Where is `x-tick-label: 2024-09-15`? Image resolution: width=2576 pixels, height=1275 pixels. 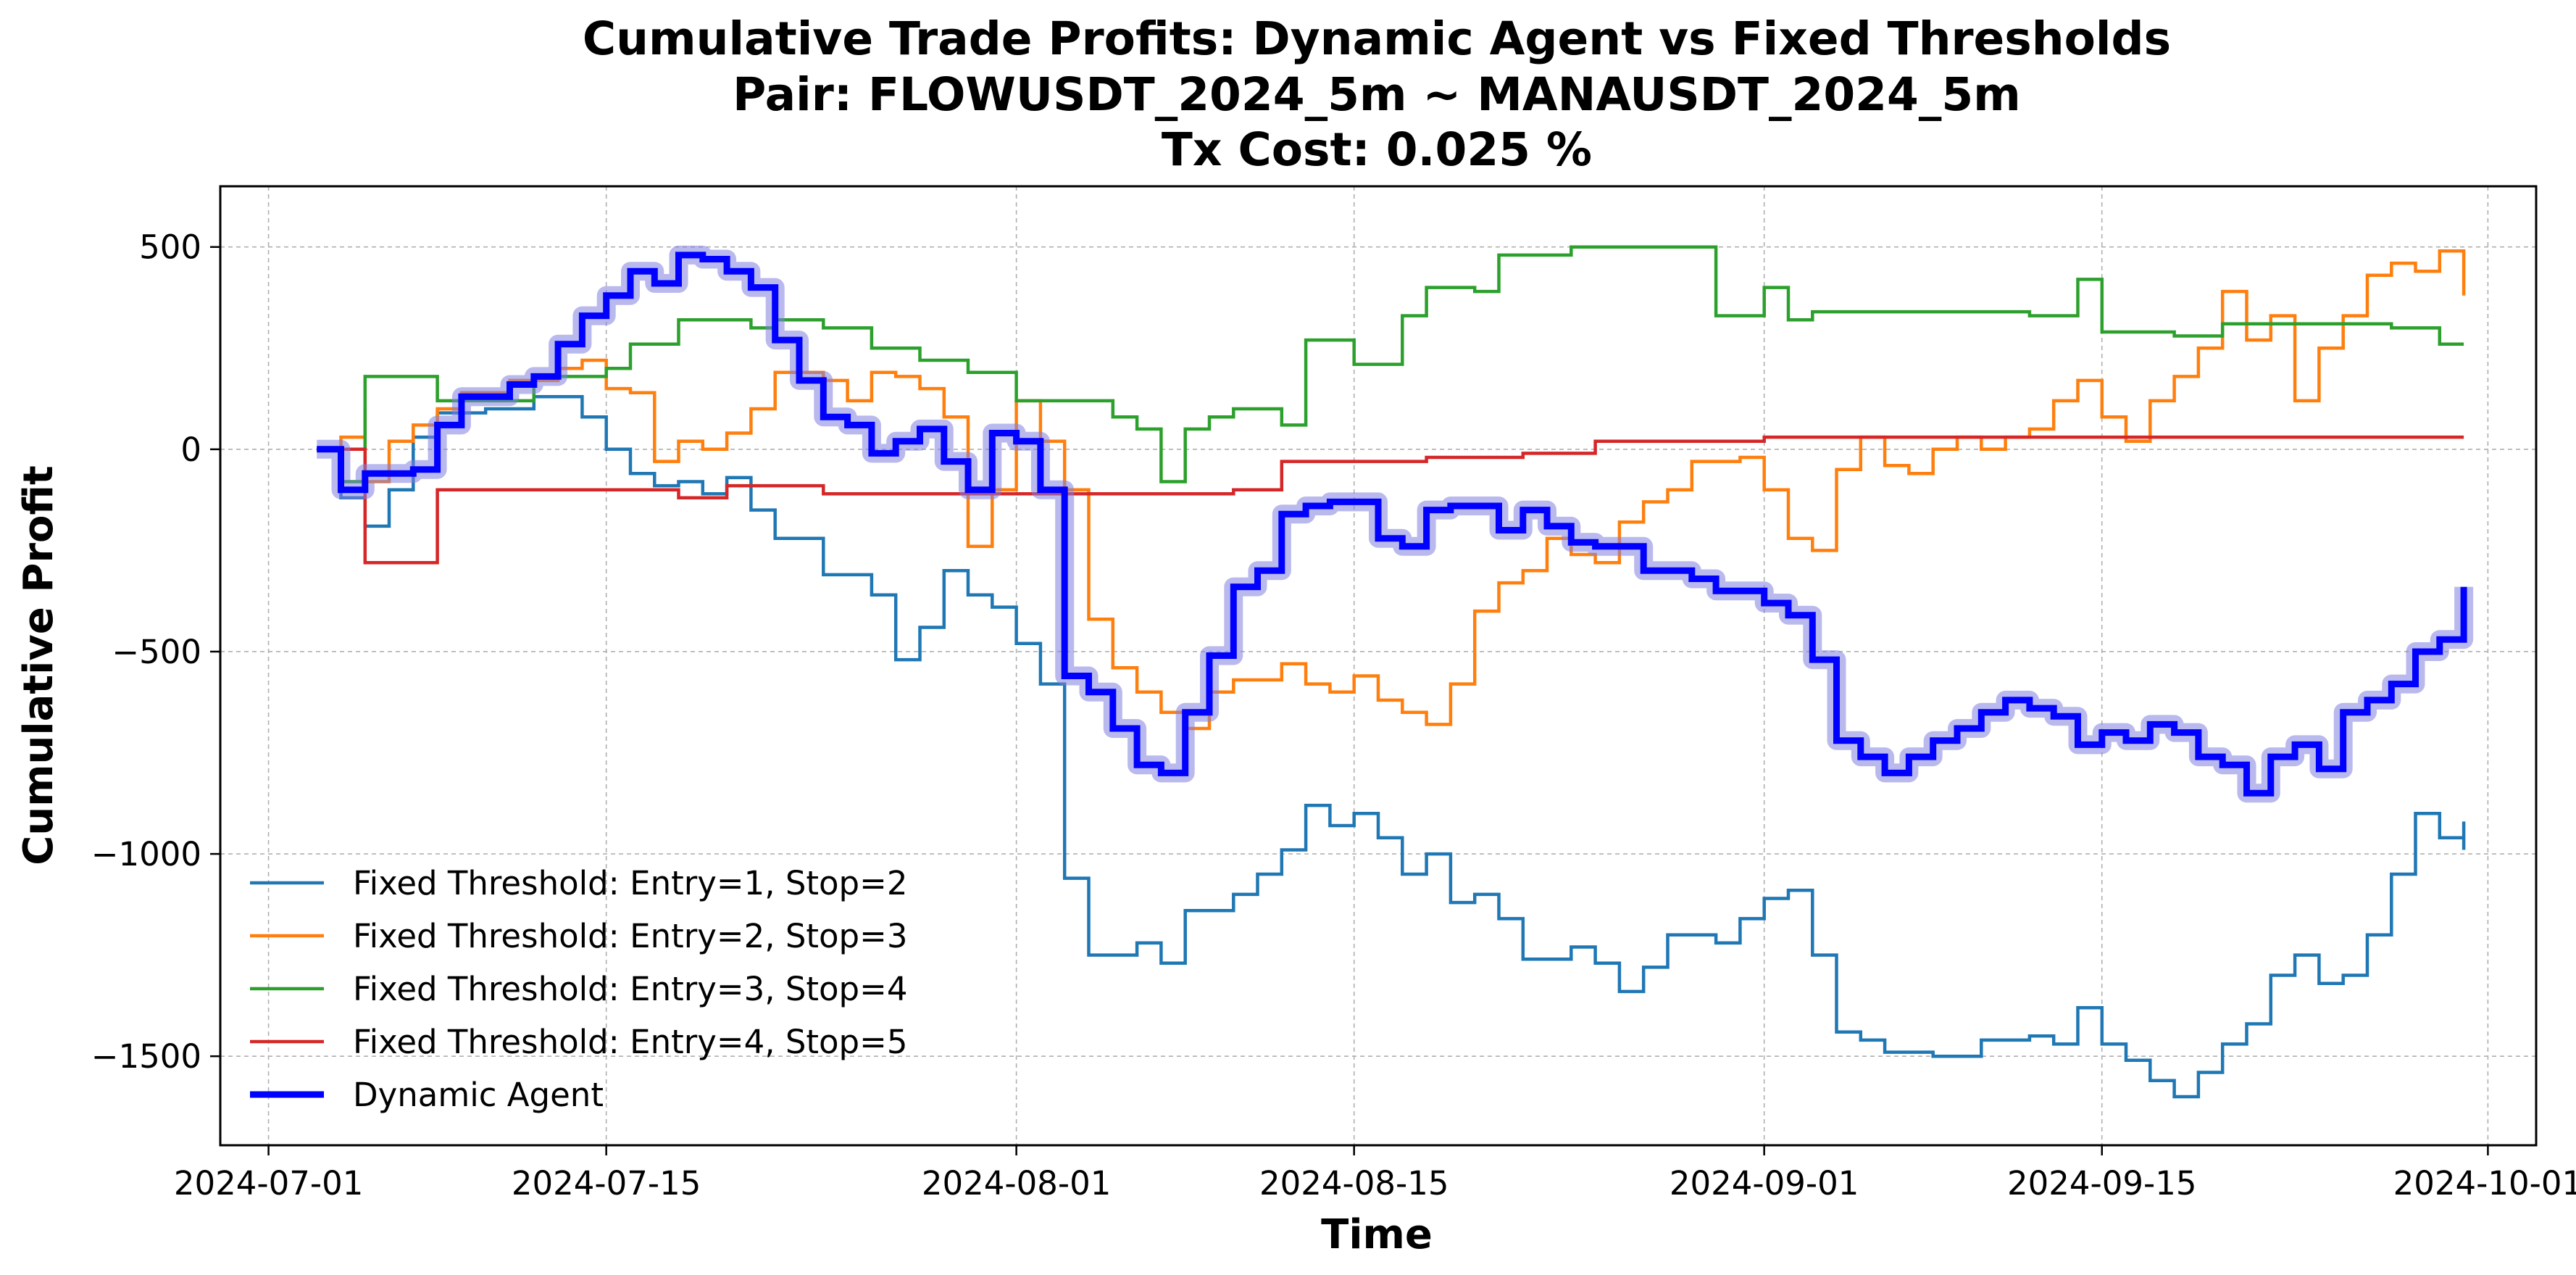
x-tick-label: 2024-09-15 is located at coordinates (2102, 1183).